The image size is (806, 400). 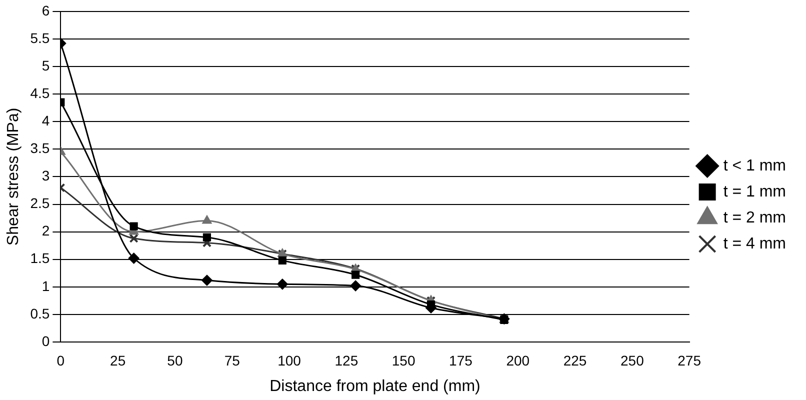 What do you see at coordinates (754, 243) in the screenshot?
I see `legend-label: t = 4 mm` at bounding box center [754, 243].